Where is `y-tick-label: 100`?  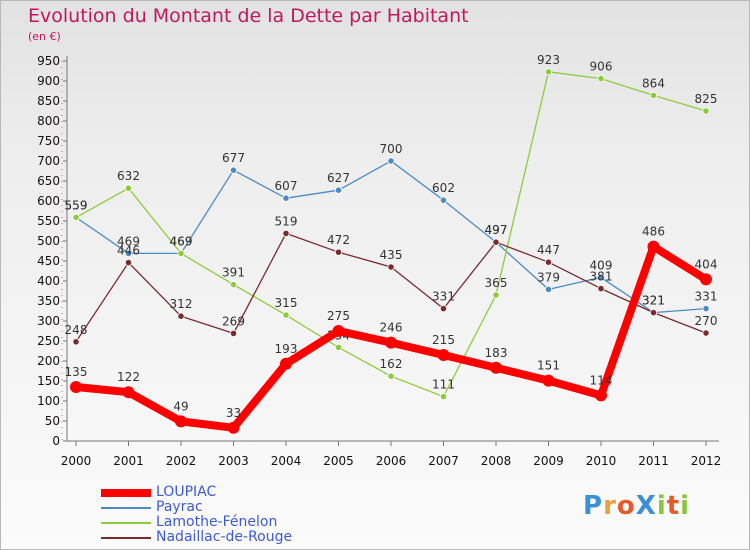 y-tick-label: 100 is located at coordinates (48, 401).